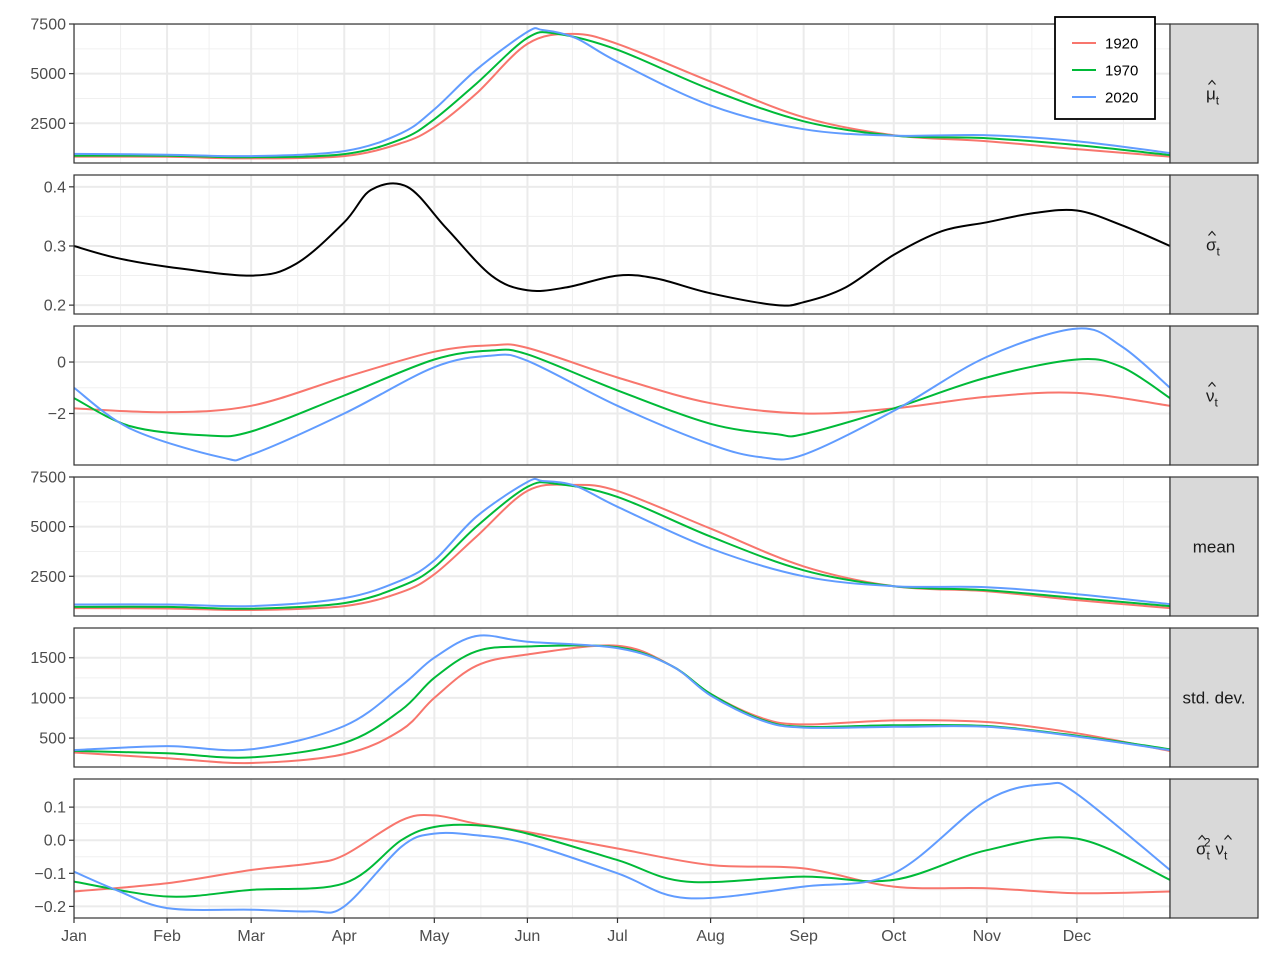  I want to click on series-line-, so click(622, 244).